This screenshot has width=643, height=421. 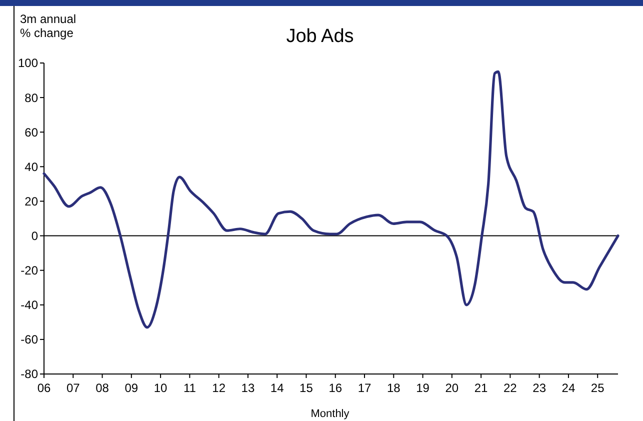 I want to click on y-tick-label: 100, so click(x=28, y=63).